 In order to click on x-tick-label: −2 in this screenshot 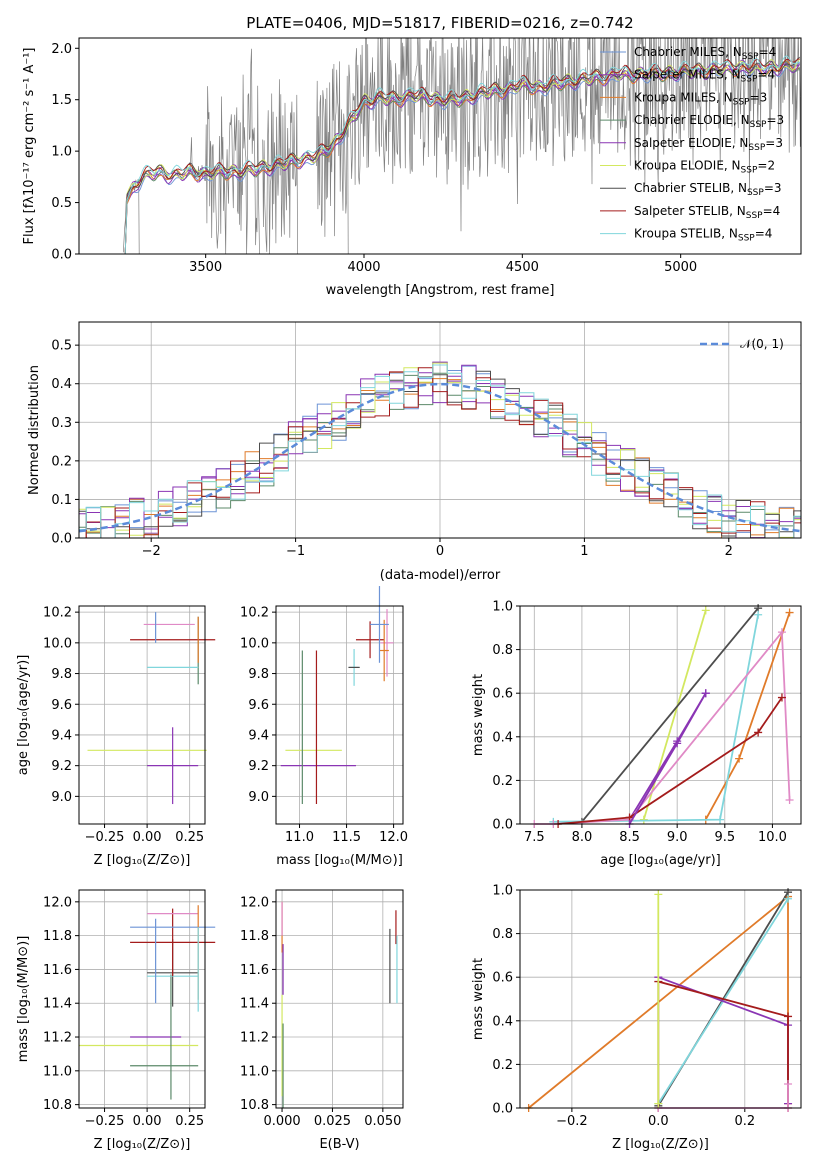, I will do `click(151, 551)`.